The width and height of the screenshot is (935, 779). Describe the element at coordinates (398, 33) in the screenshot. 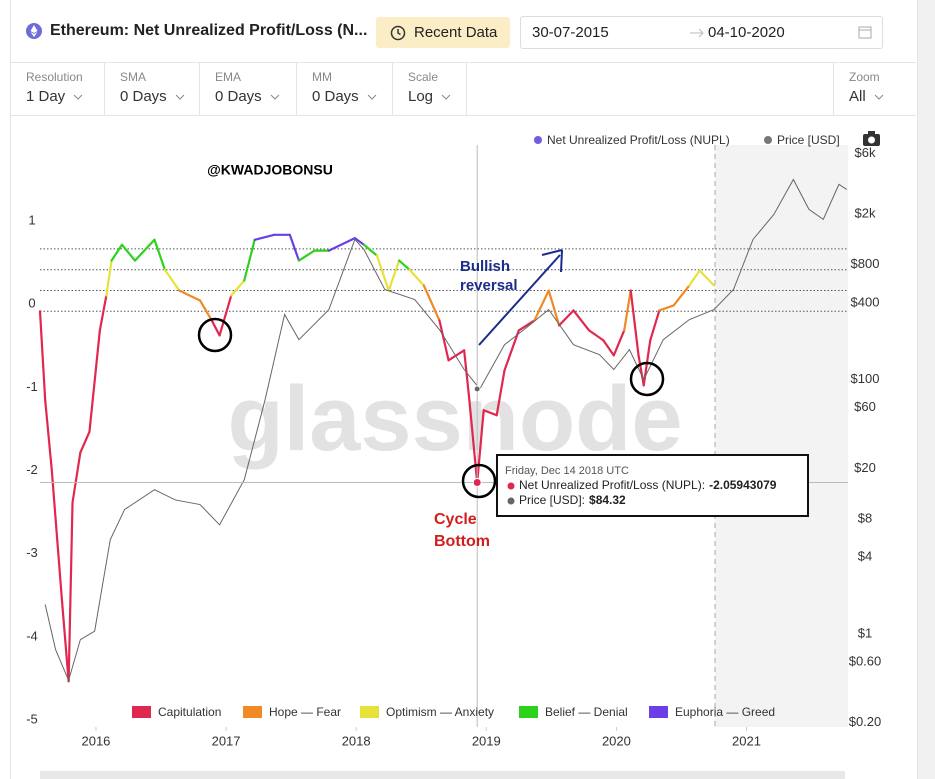

I see `clock-icon` at that location.